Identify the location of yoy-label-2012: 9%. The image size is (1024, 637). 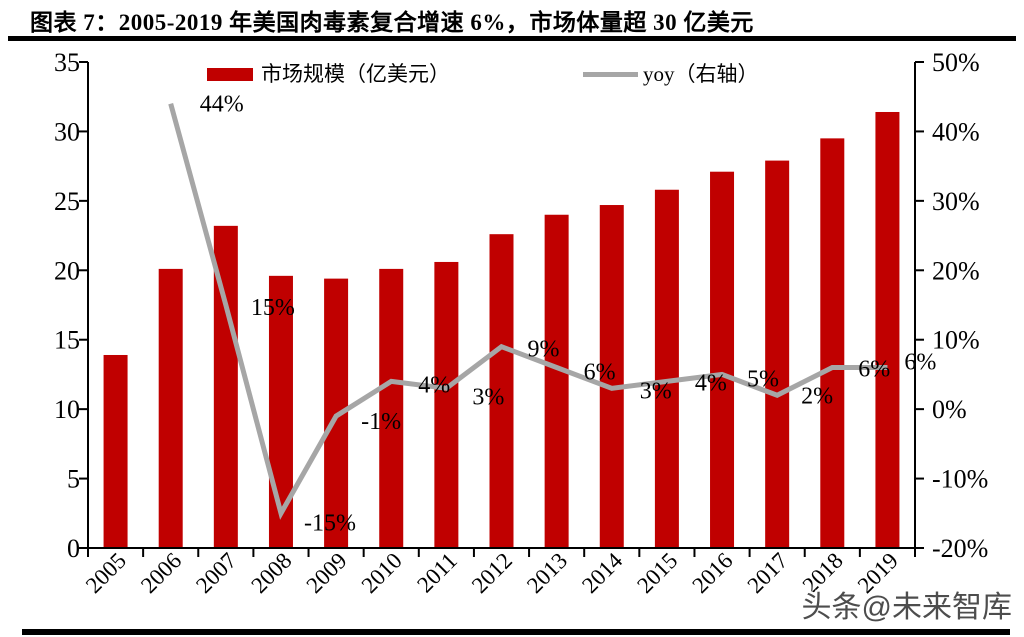
(544, 350).